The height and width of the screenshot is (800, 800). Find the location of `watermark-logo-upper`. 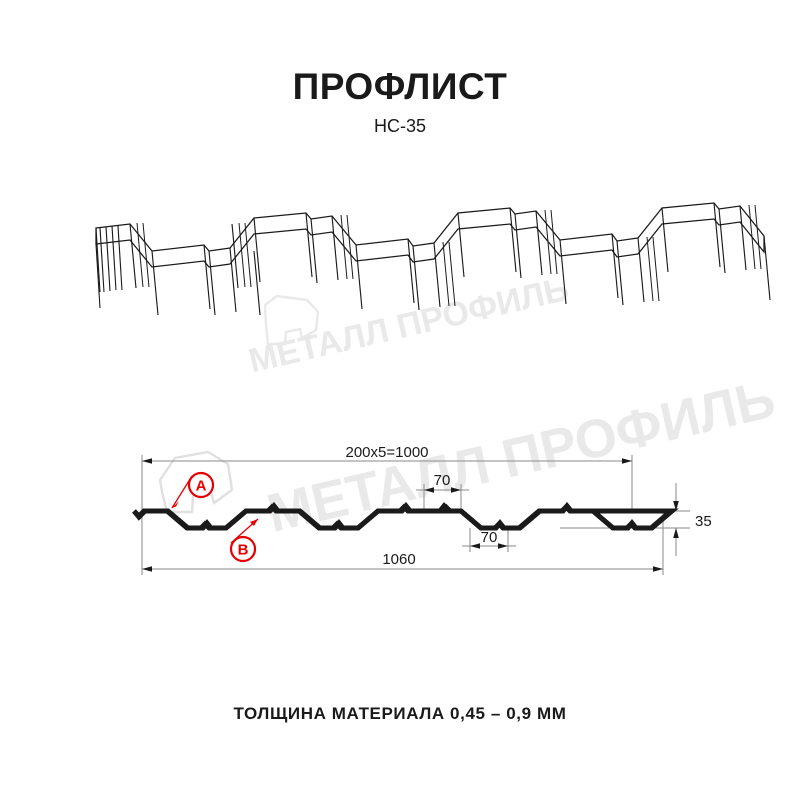

watermark-logo-upper is located at coordinates (291, 320).